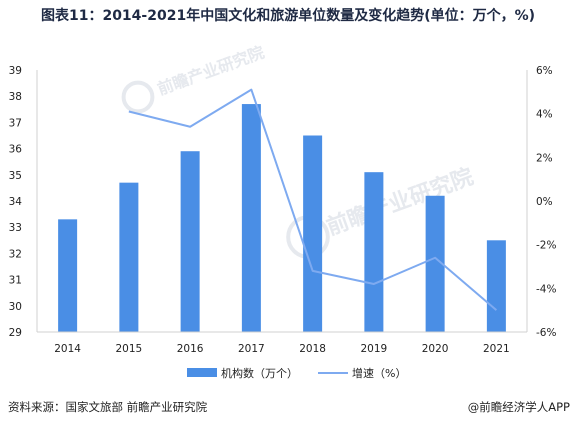 The height and width of the screenshot is (425, 578). What do you see at coordinates (288, 16) in the screenshot?
I see `chart-title: 图表11：2014-2021年中国文化和旅游单位数量及变化趋势(单位：万个，%)` at bounding box center [288, 16].